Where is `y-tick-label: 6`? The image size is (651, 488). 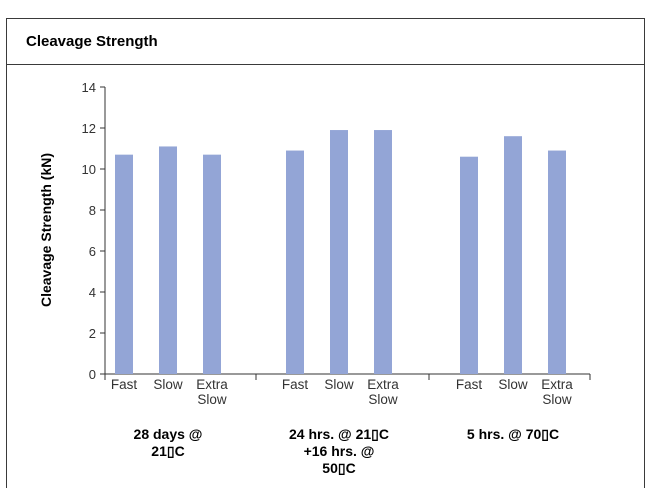
y-tick-label: 6 is located at coordinates (92, 251).